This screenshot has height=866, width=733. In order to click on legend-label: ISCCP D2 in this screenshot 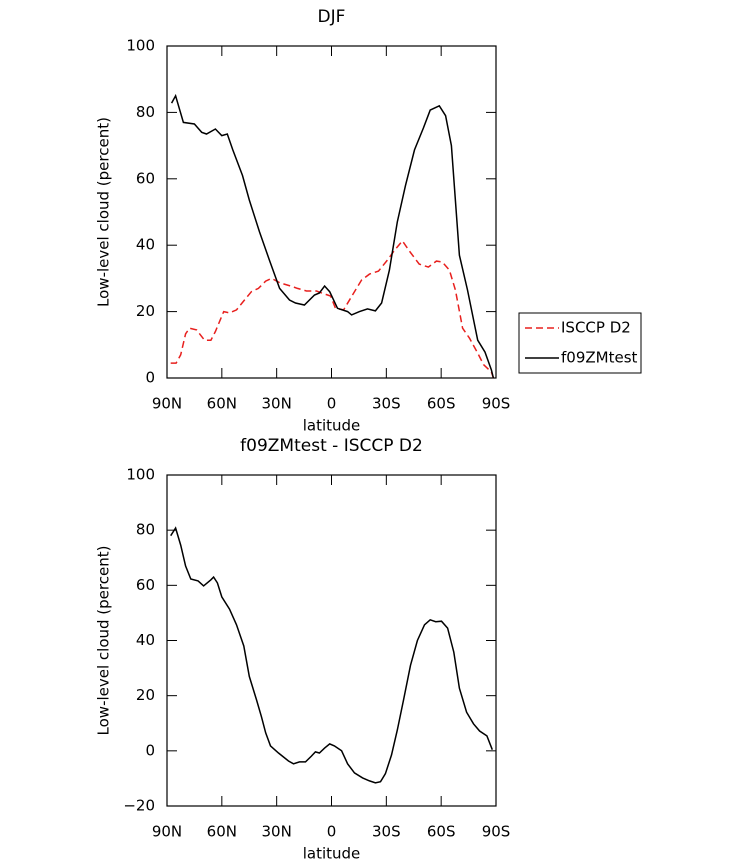, I will do `click(596, 328)`.